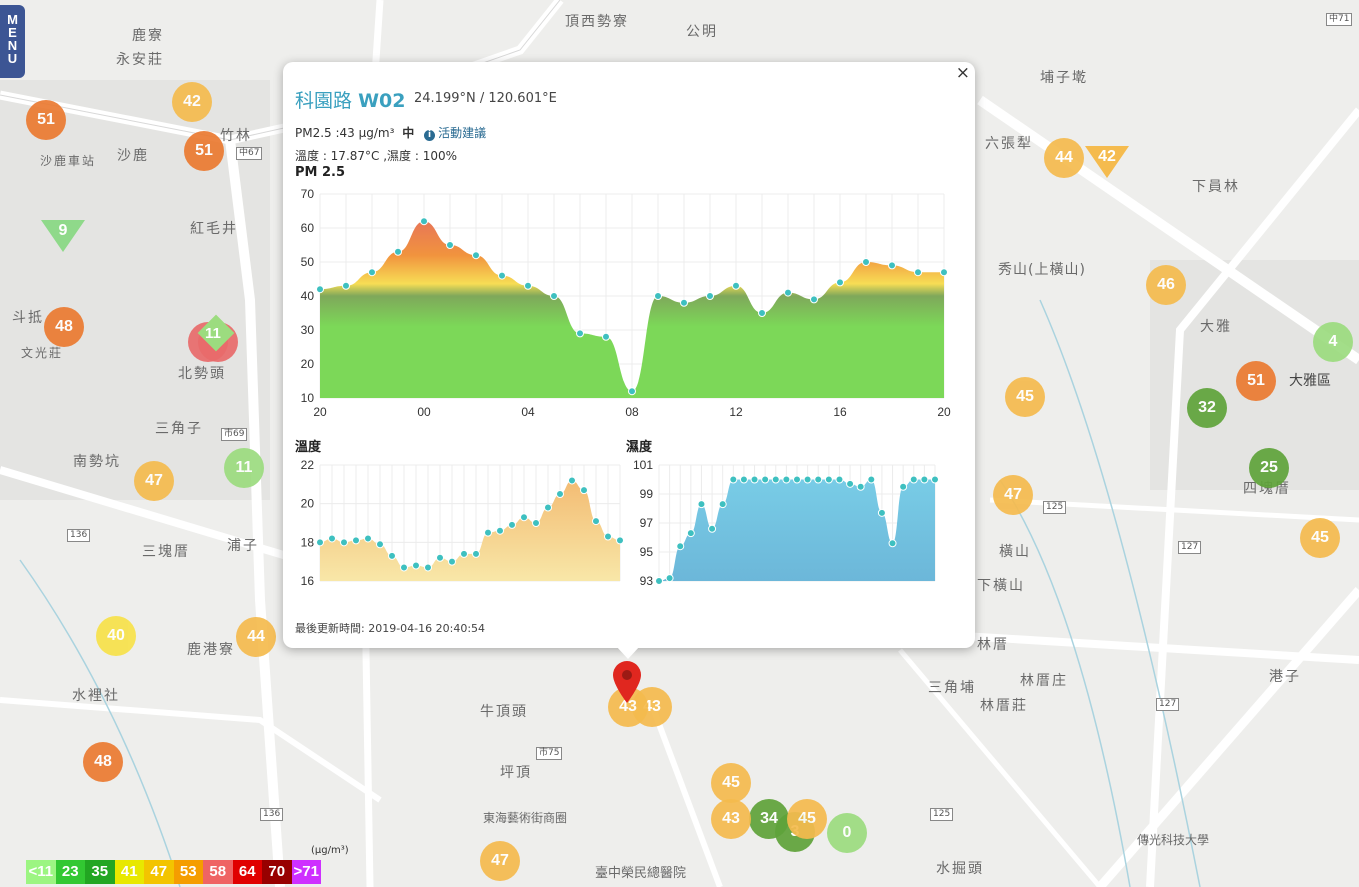 The height and width of the screenshot is (887, 1359). Describe the element at coordinates (1207, 408) in the screenshot. I see `station-marker: 32` at that location.